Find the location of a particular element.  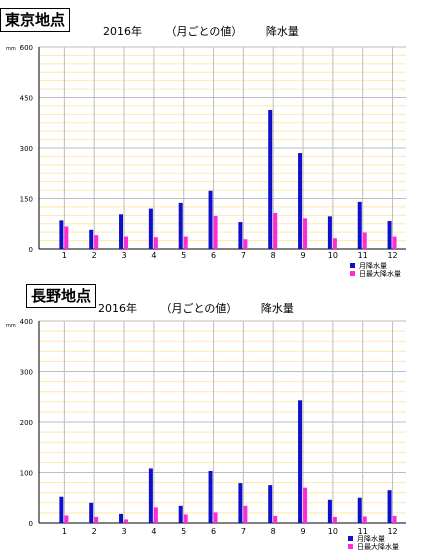

y-tick-label: 150 is located at coordinates (26, 200).